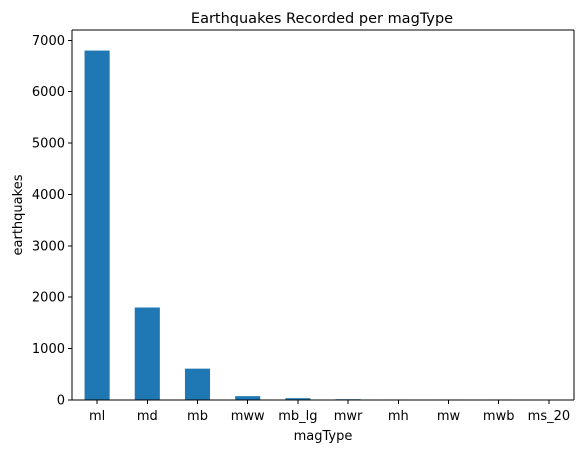  What do you see at coordinates (348, 416) in the screenshot?
I see `x-tick-label: mwr` at bounding box center [348, 416].